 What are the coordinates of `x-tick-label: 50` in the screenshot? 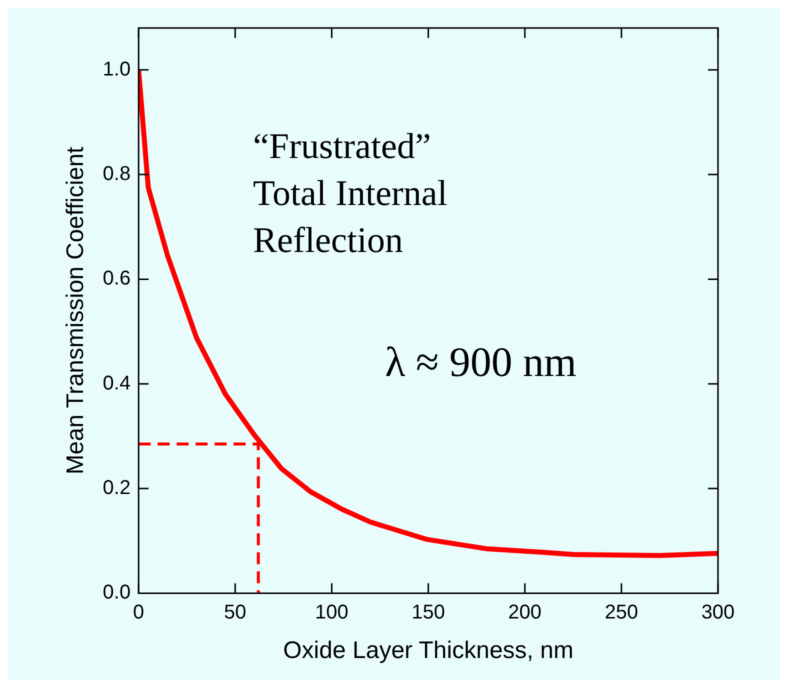 It's located at (235, 613).